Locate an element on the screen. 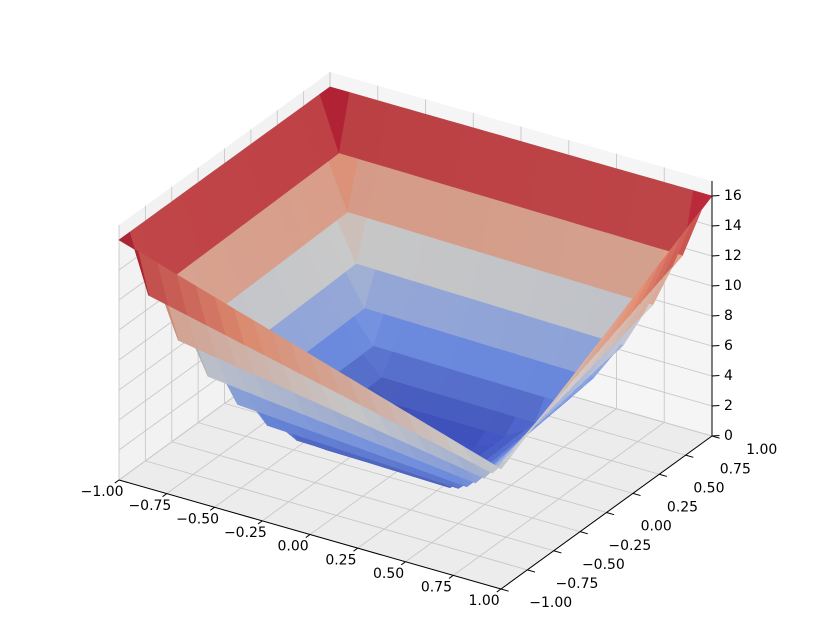 The image size is (831, 629). z-tick-label: 0 is located at coordinates (728, 436).